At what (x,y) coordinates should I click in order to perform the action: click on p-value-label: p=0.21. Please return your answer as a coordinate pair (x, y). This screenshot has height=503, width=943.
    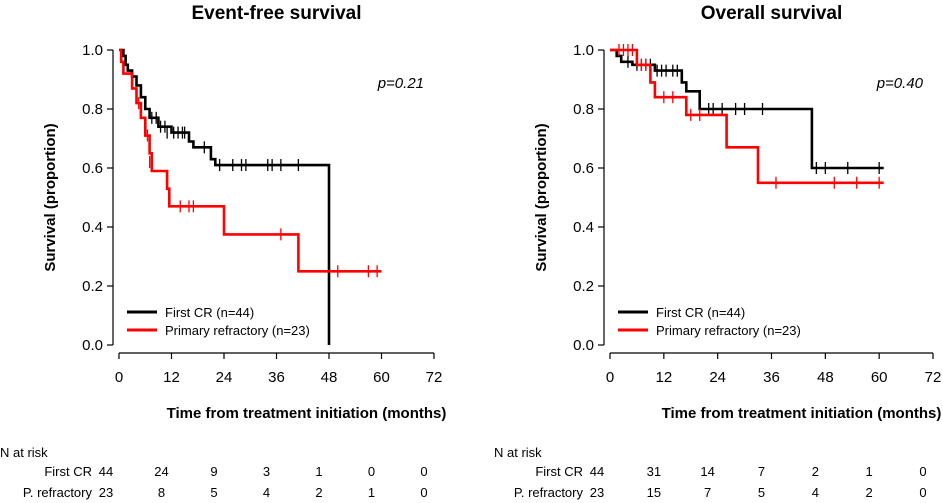
    Looking at the image, I should click on (400, 83).